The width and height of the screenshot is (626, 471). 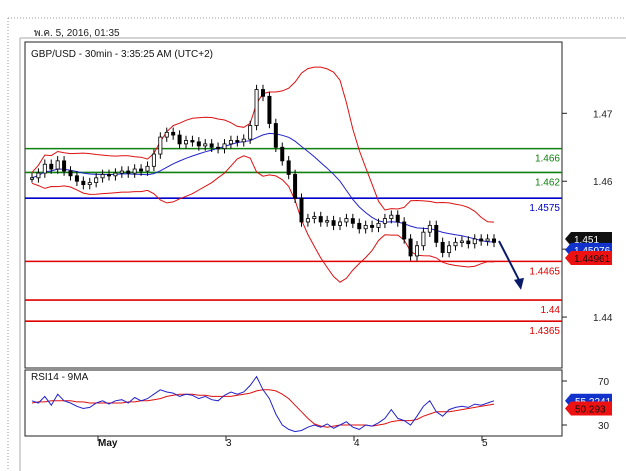 What do you see at coordinates (519, 283) in the screenshot?
I see `forecast-arrow-head` at bounding box center [519, 283].